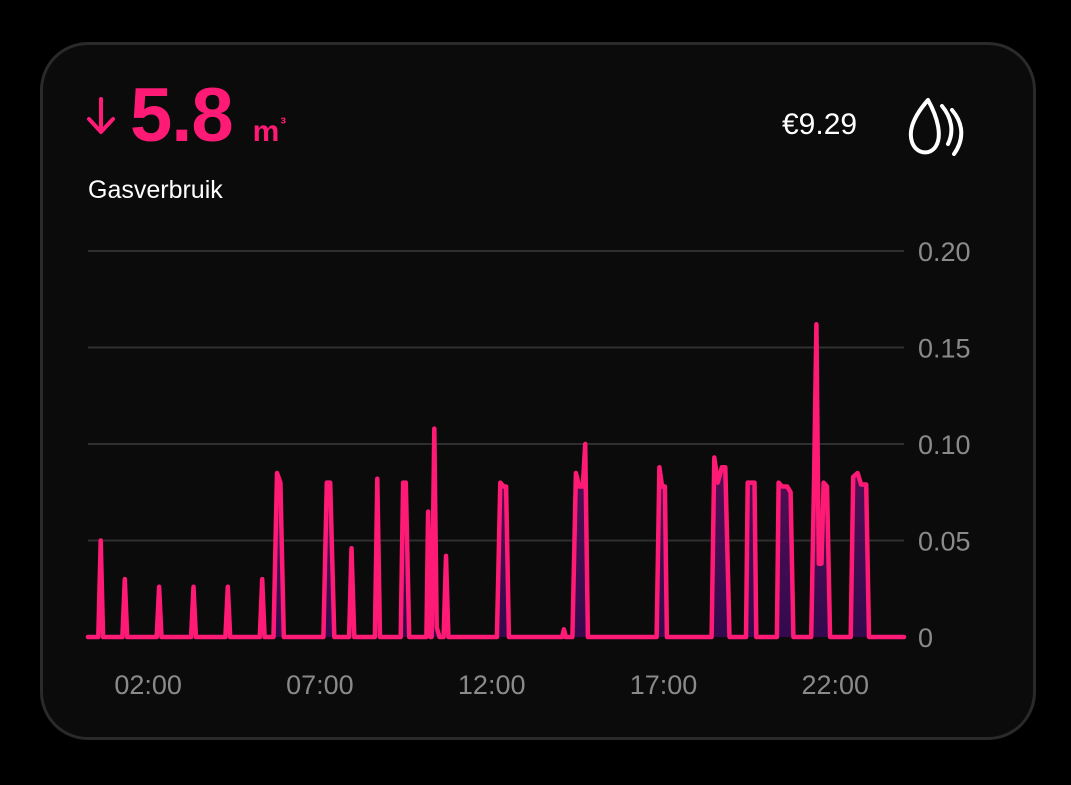  I want to click on y-tick-label: 0.20, so click(944, 252).